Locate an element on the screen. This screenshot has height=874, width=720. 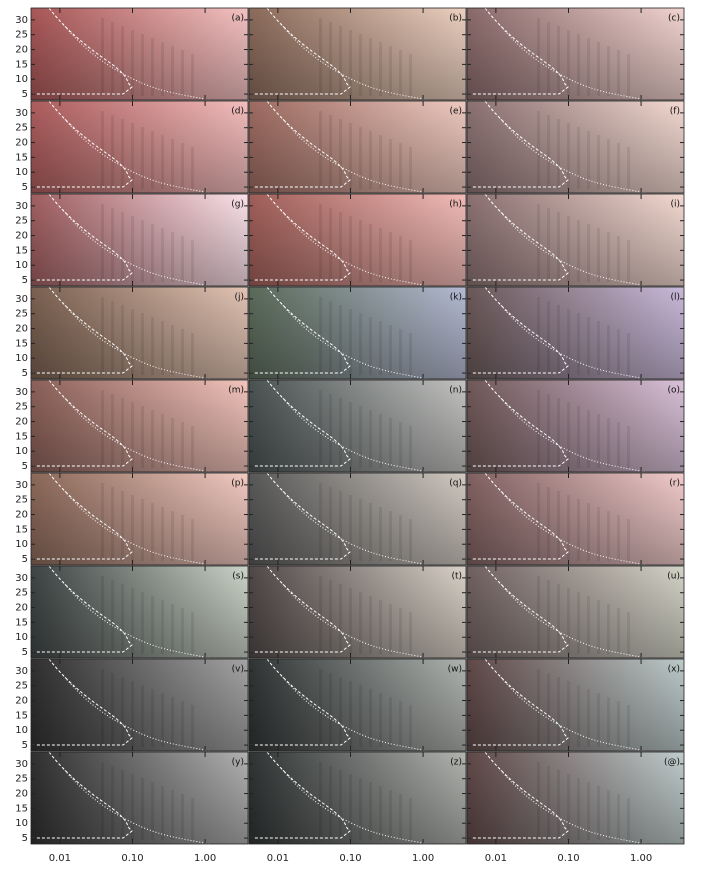
panel-label: (j) is located at coordinates (239, 298).